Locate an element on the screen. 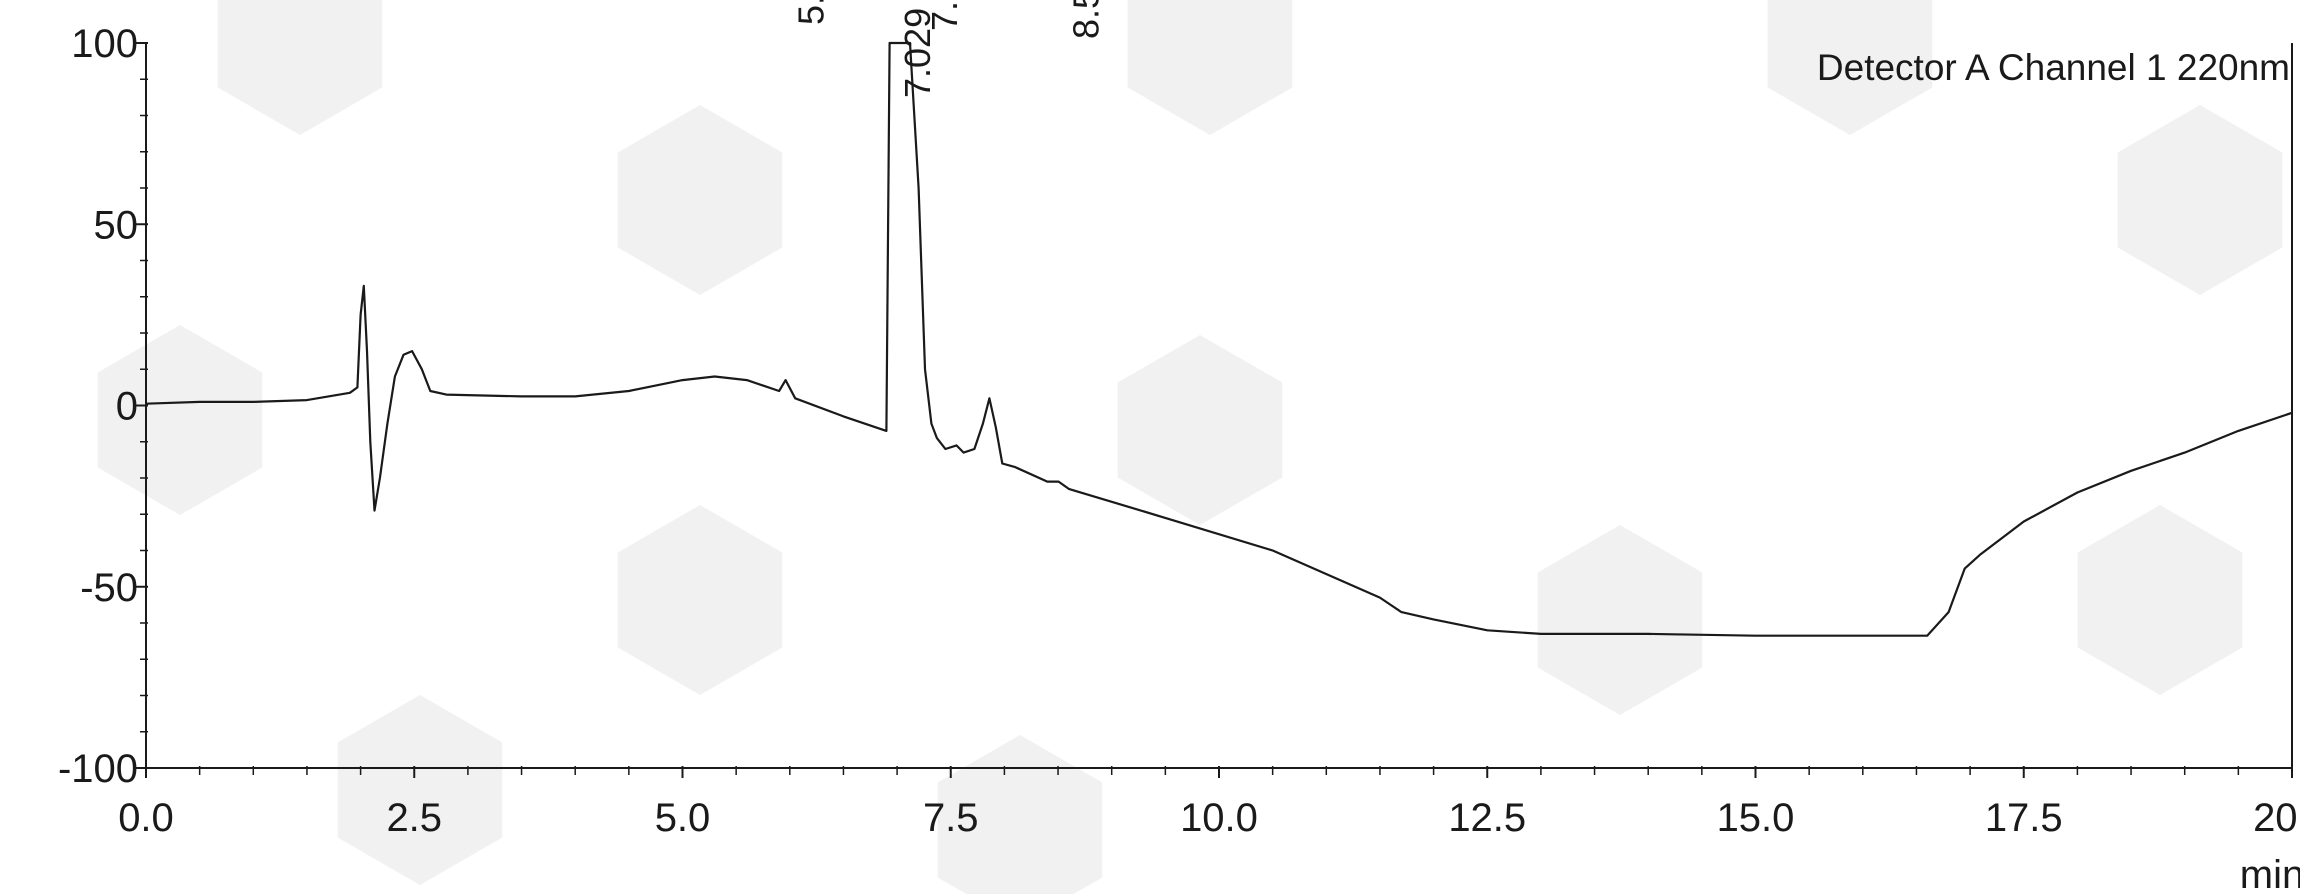 This screenshot has width=2300, height=894. x-tick-label: 7.5 is located at coordinates (951, 818).